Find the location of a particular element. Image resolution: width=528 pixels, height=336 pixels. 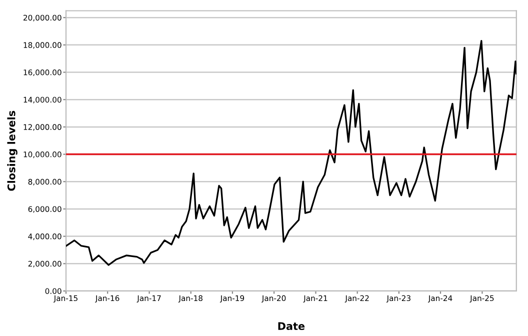

y-axis-title: Closing levels is located at coordinates (12, 150).